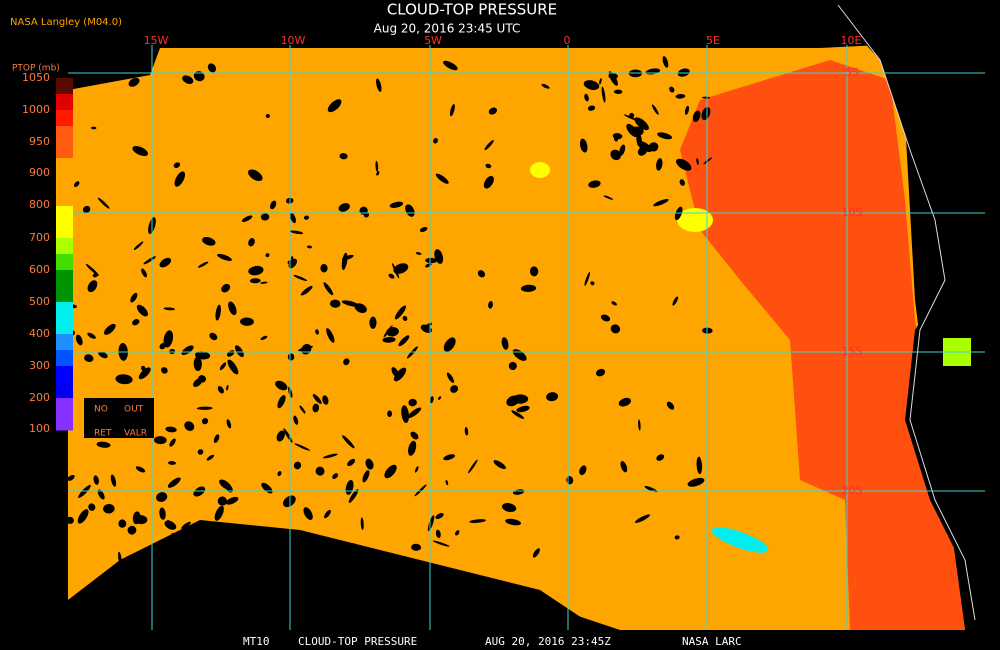 The width and height of the screenshot is (1000, 650). What do you see at coordinates (66, 22) in the screenshot?
I see `source-label: NASA Langley (M04.0)` at bounding box center [66, 22].